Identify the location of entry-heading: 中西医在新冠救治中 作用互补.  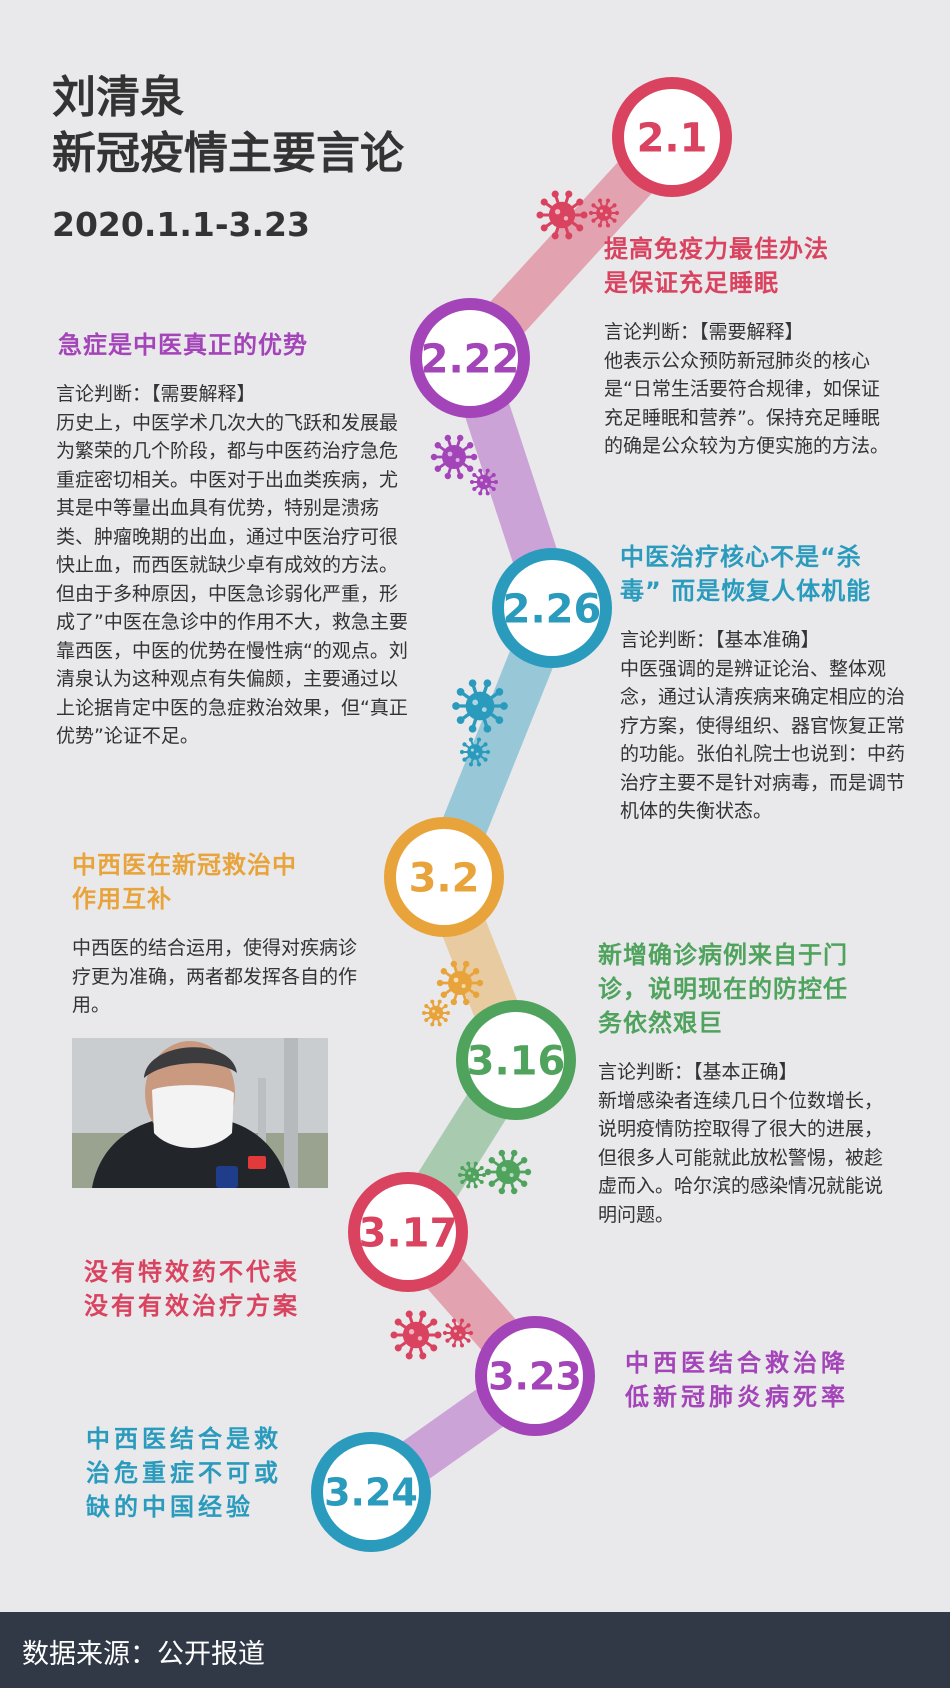
(184, 882).